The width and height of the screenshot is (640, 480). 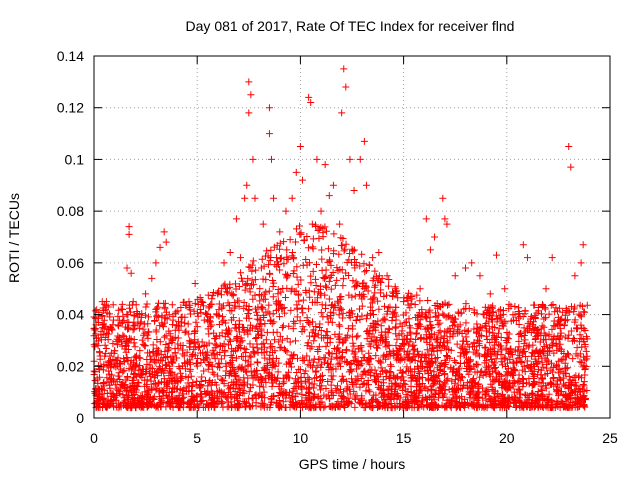 What do you see at coordinates (404, 438) in the screenshot?
I see `x-tick-label: 15` at bounding box center [404, 438].